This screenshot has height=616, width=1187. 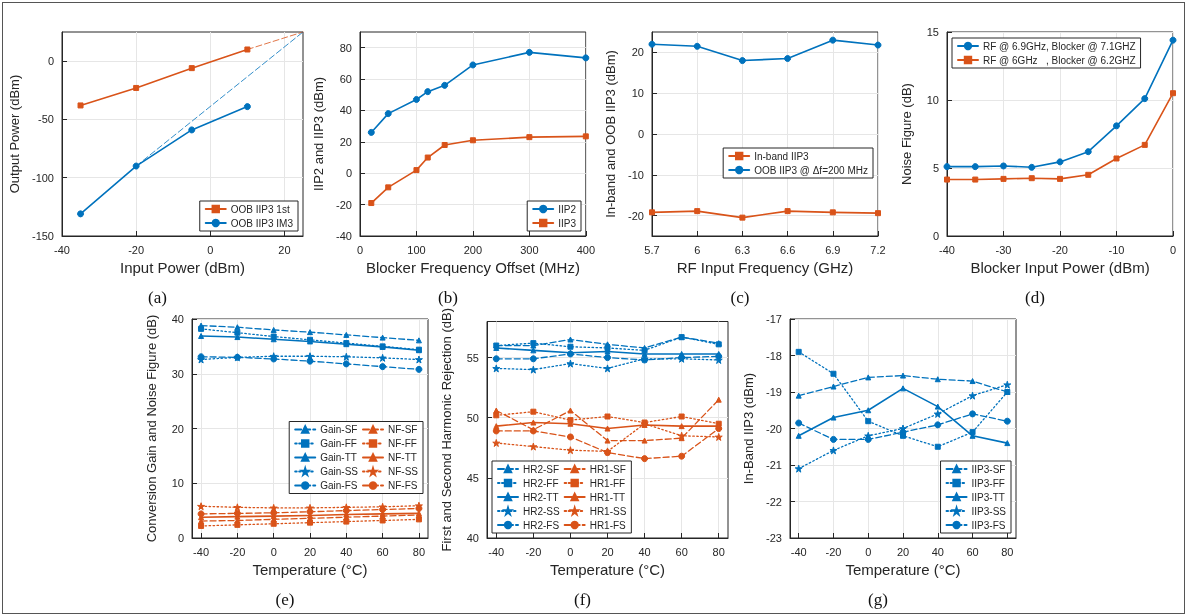 I want to click on y-axis-title: First and Second Harmonic Rejection (dB), so click(x=446, y=429).